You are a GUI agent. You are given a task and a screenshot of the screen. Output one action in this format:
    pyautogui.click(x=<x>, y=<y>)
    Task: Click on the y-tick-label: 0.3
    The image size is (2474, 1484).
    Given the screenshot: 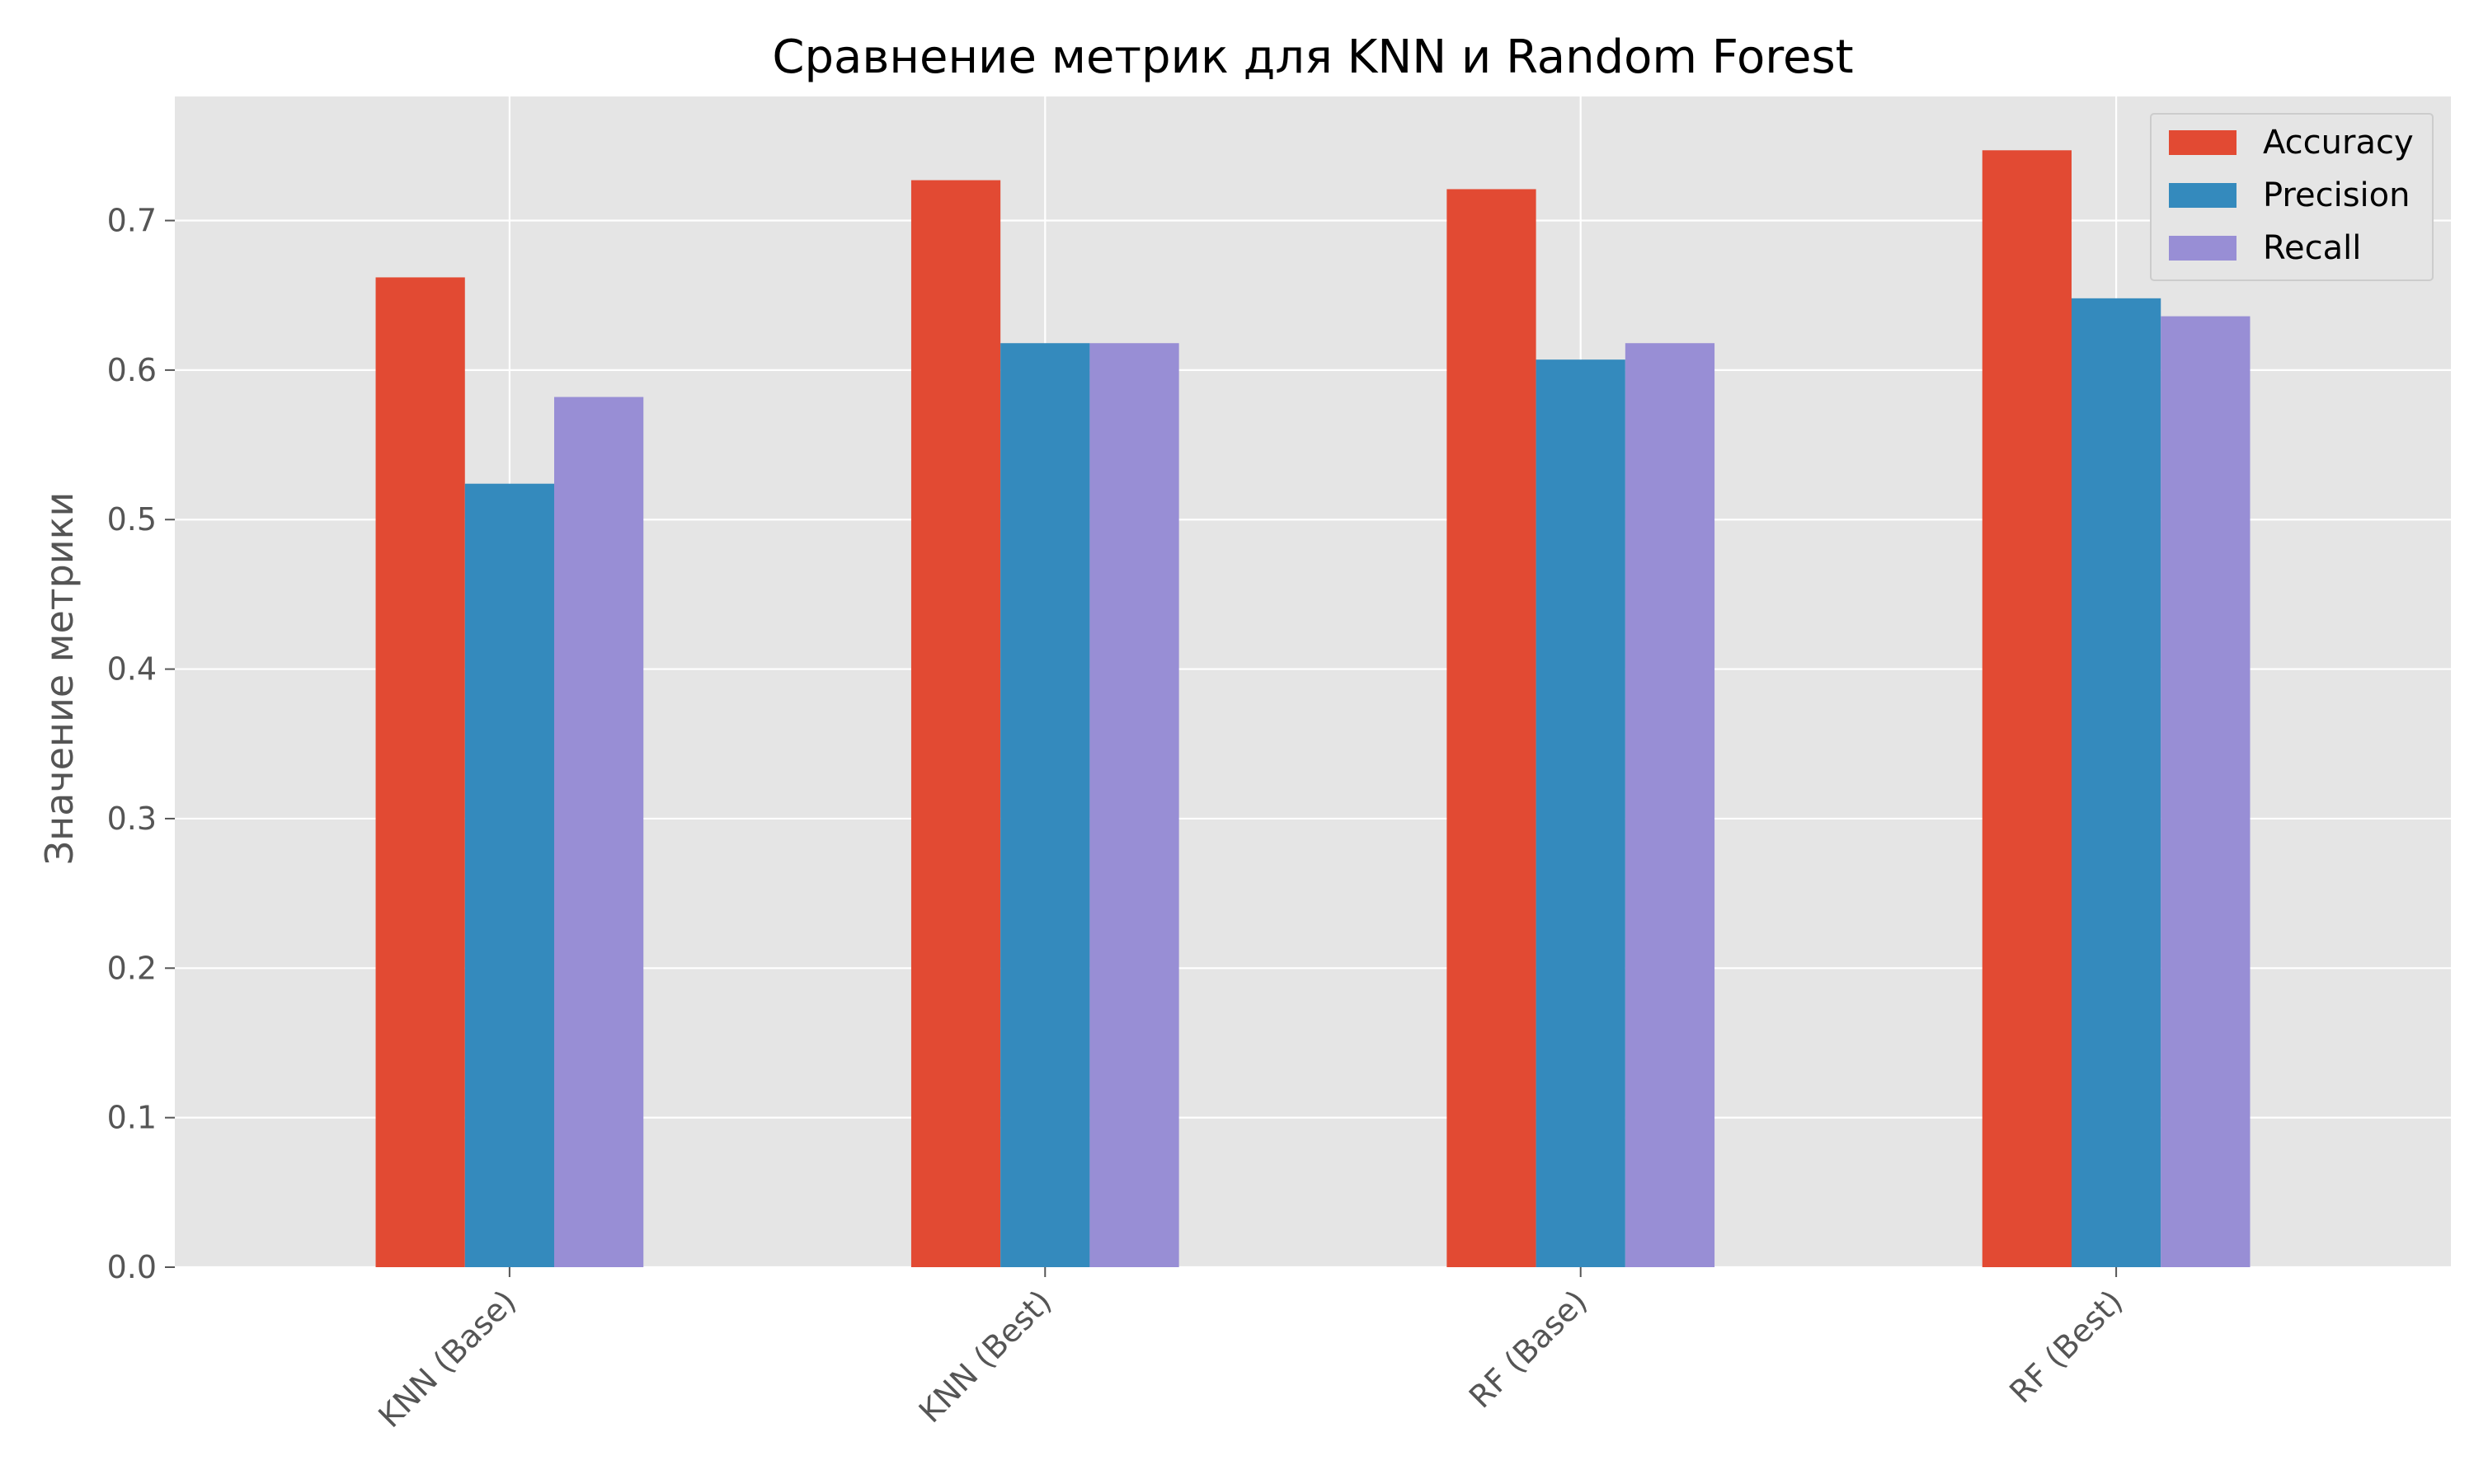 What is the action you would take?
    pyautogui.click(x=132, y=819)
    